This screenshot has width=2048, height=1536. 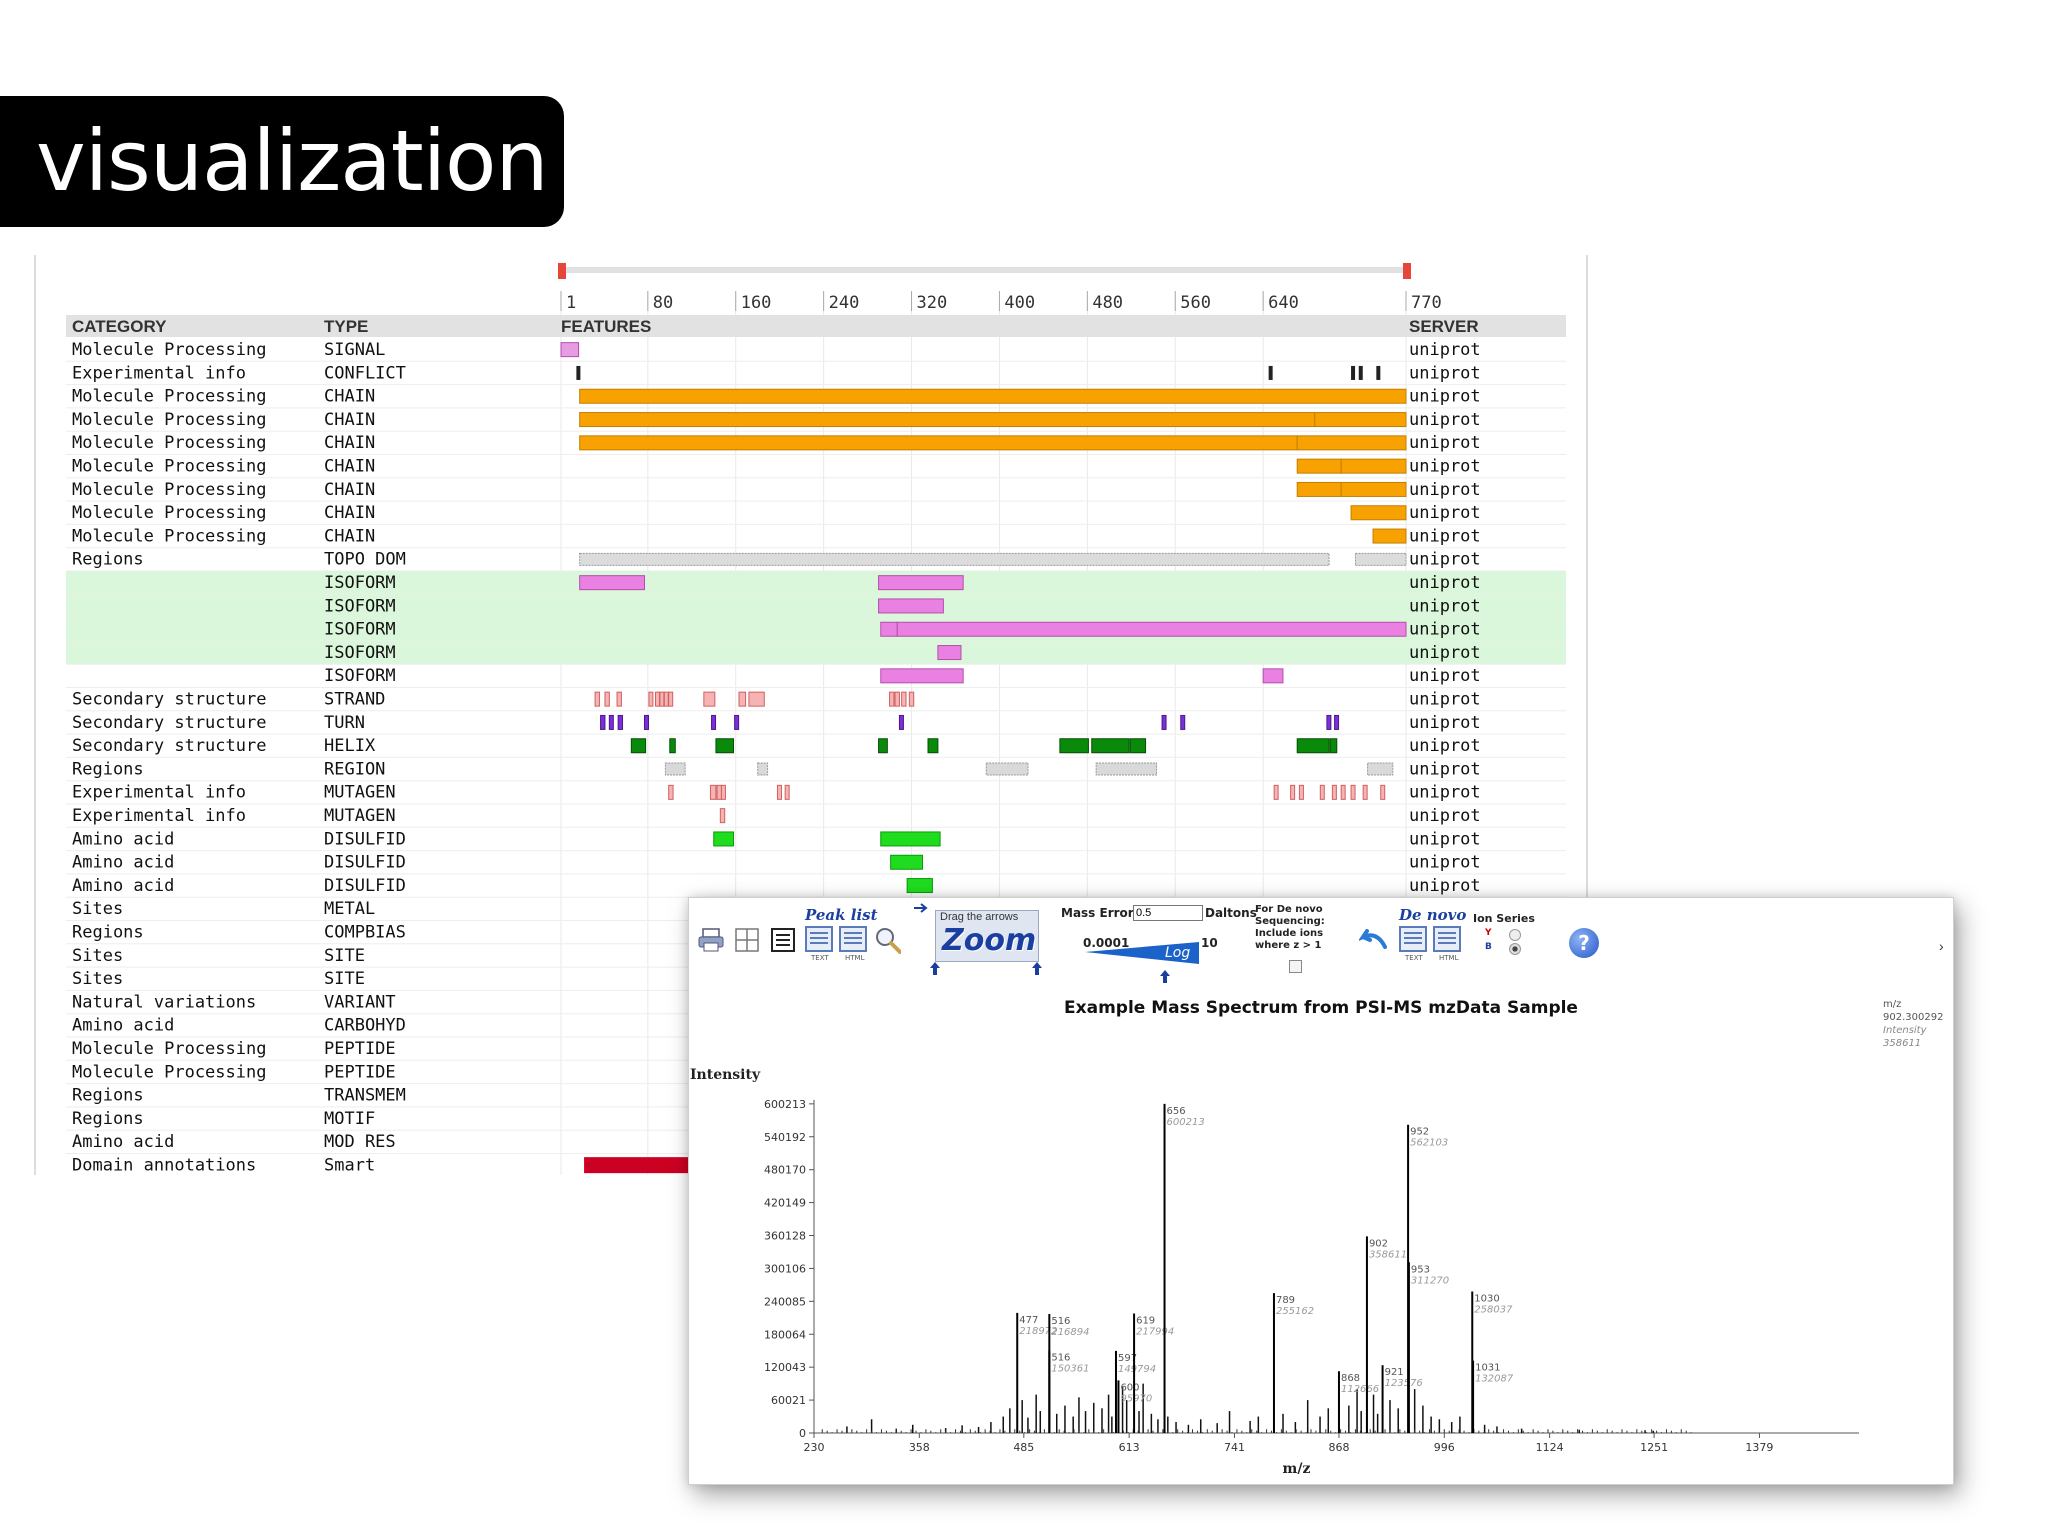 I want to click on magnifier-icon, so click(x=887, y=940).